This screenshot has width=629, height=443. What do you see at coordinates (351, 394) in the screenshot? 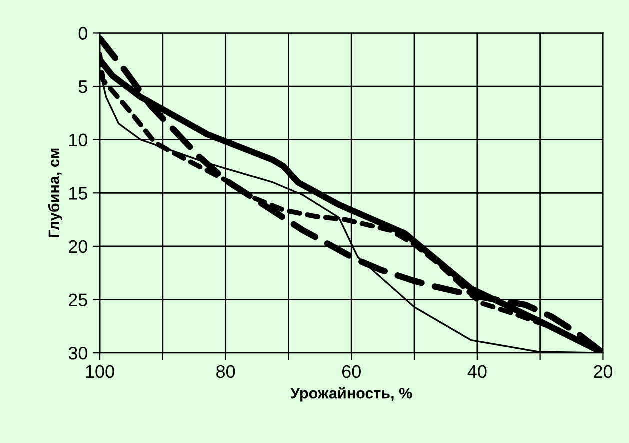
I see `x-axis-title: Урожайность, %` at bounding box center [351, 394].